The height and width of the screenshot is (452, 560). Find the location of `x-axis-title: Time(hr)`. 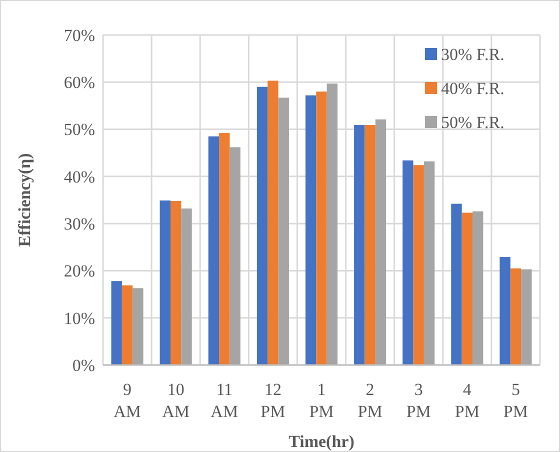

x-axis-title: Time(hr) is located at coordinates (321, 441).